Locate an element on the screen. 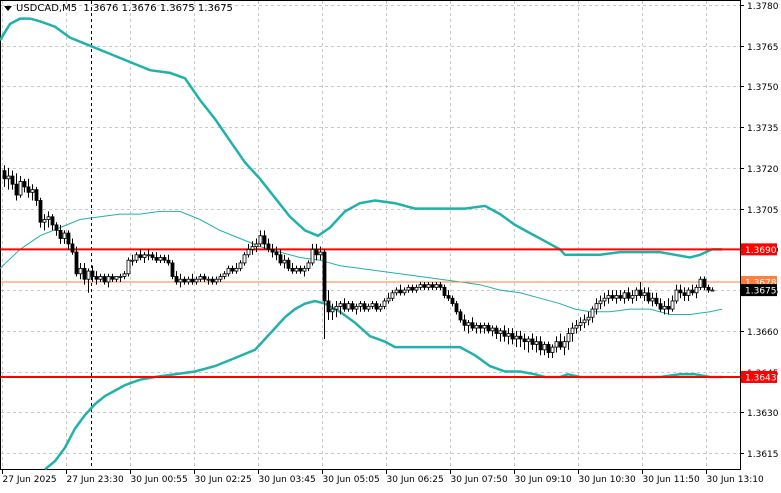  price-tag-1.3643: 1.3643 is located at coordinates (761, 378).